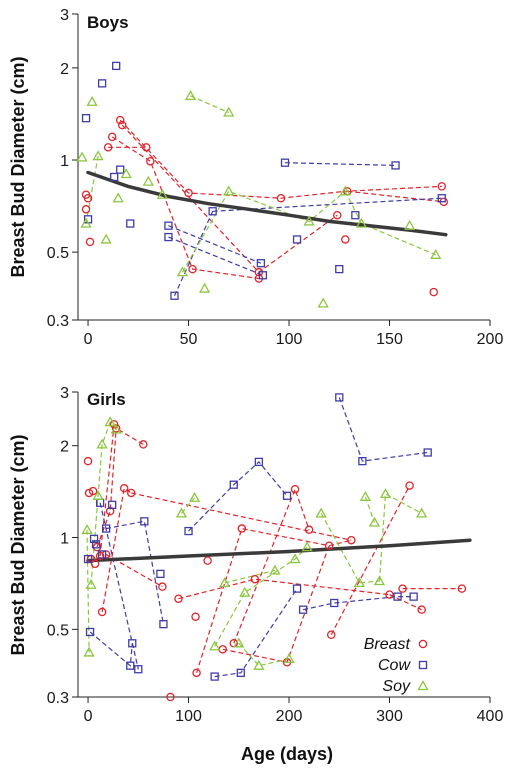 The height and width of the screenshot is (773, 515). I want to click on boys-soy-connector, so click(92, 189).